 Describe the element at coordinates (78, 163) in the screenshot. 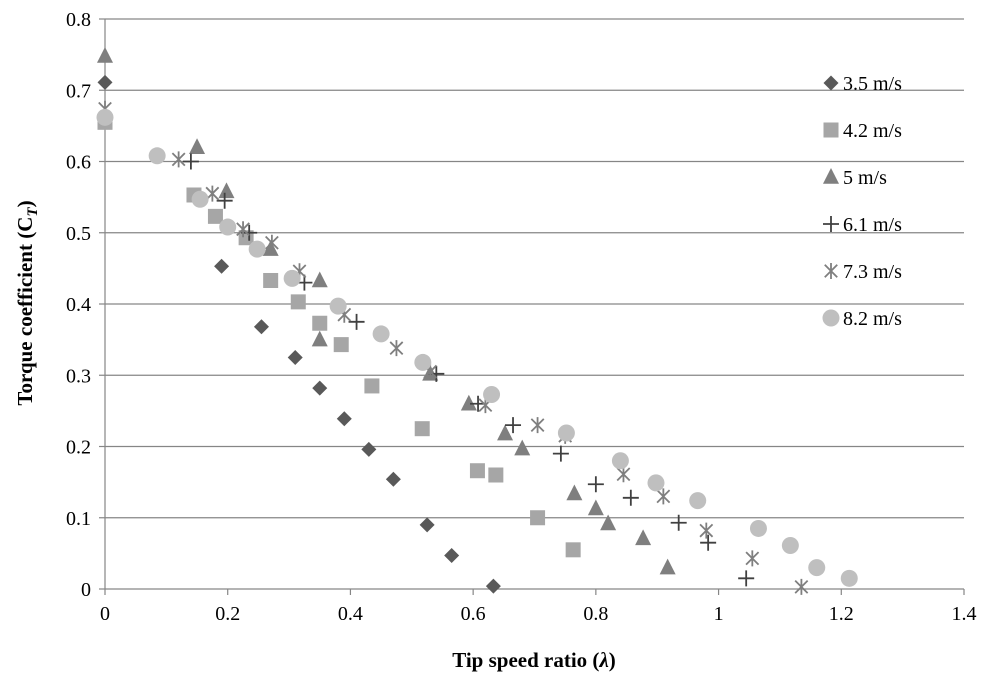

I see `y-tick-label: 0.6` at that location.